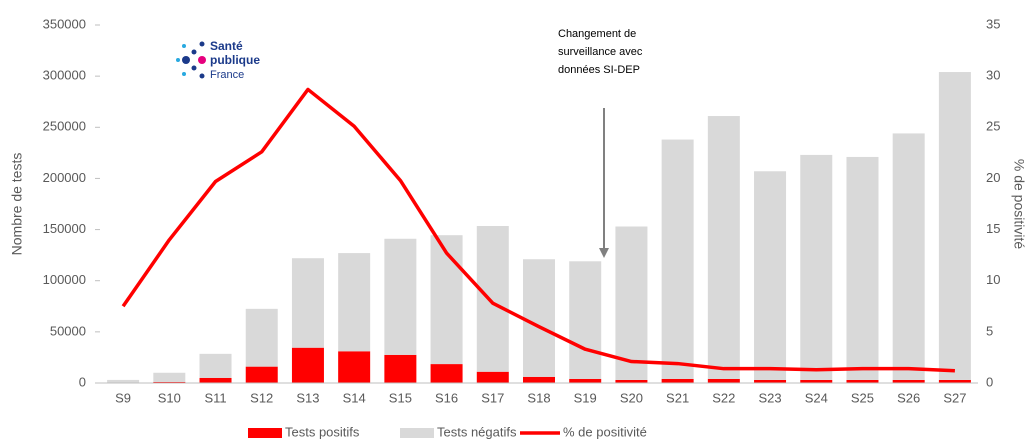  I want to click on y2-tick-label: 5, so click(989, 330).